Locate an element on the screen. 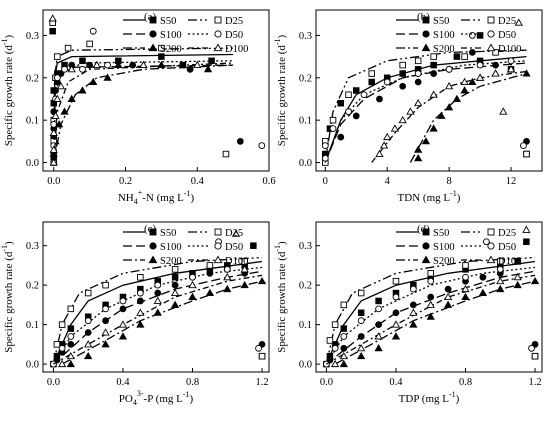 This screenshot has width=550, height=421. y-tick-label: 0.3 is located at coordinates (32, 246).